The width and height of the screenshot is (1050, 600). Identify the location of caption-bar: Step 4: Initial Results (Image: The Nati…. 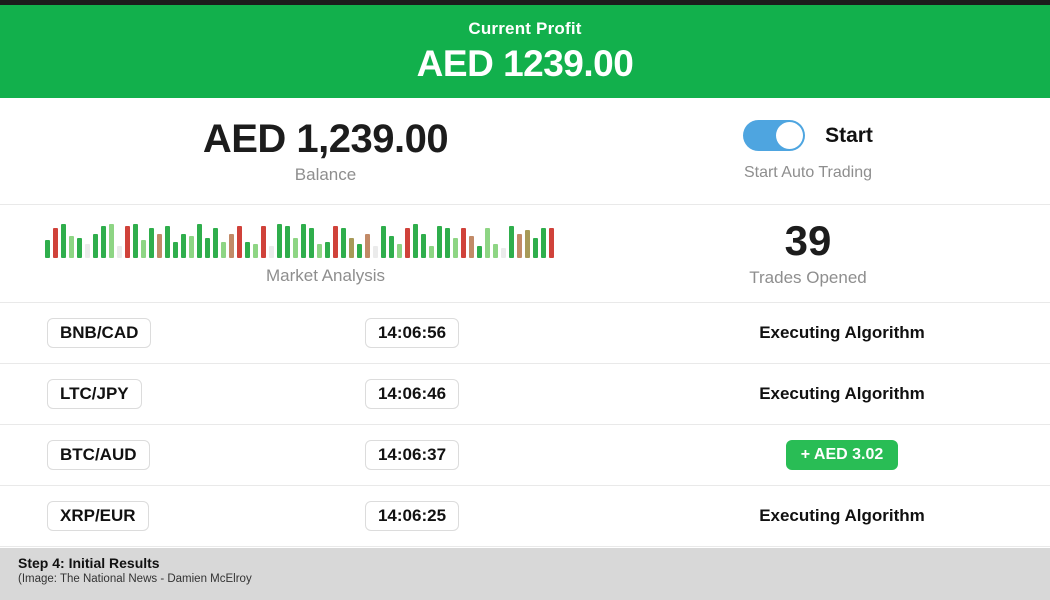
(525, 574).